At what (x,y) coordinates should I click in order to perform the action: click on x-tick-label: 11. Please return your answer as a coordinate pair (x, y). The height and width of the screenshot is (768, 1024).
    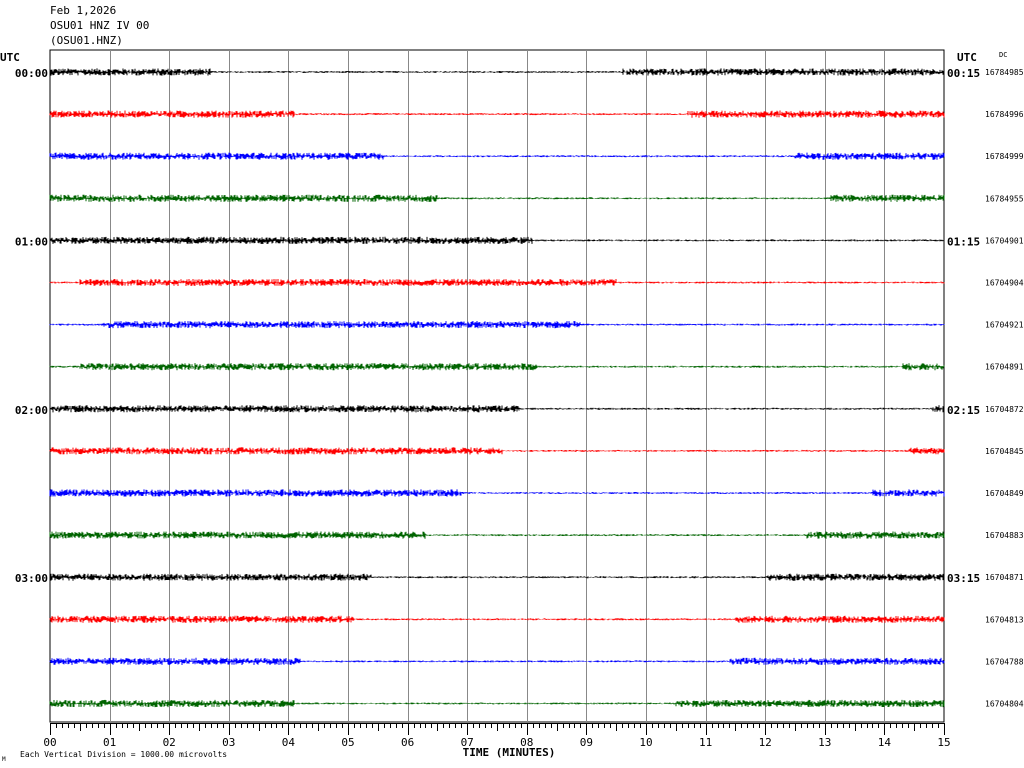
    Looking at the image, I should click on (705, 742).